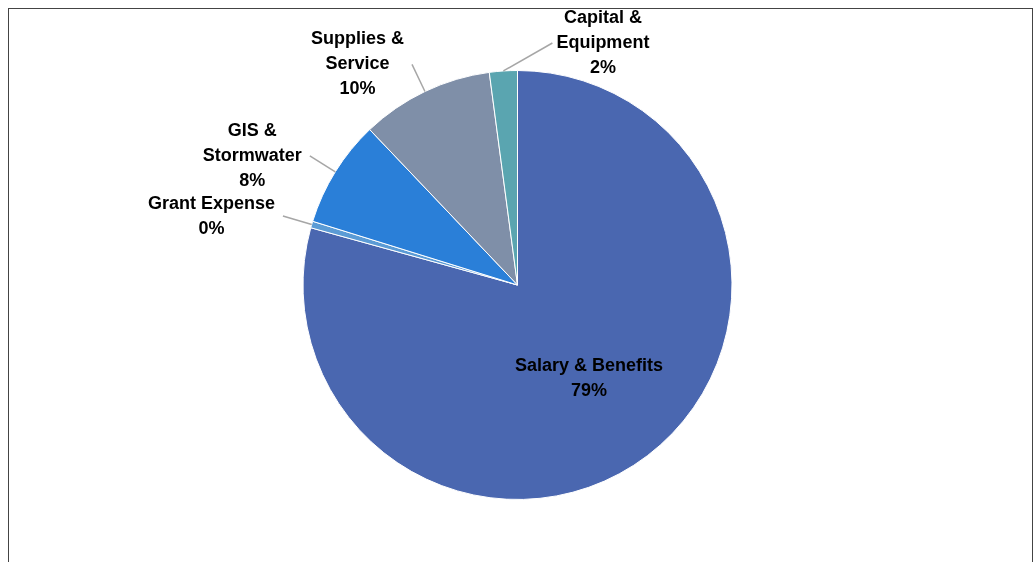 The height and width of the screenshot is (562, 1035). What do you see at coordinates (588, 365) in the screenshot?
I see `slice-label: Salary & Benefits` at bounding box center [588, 365].